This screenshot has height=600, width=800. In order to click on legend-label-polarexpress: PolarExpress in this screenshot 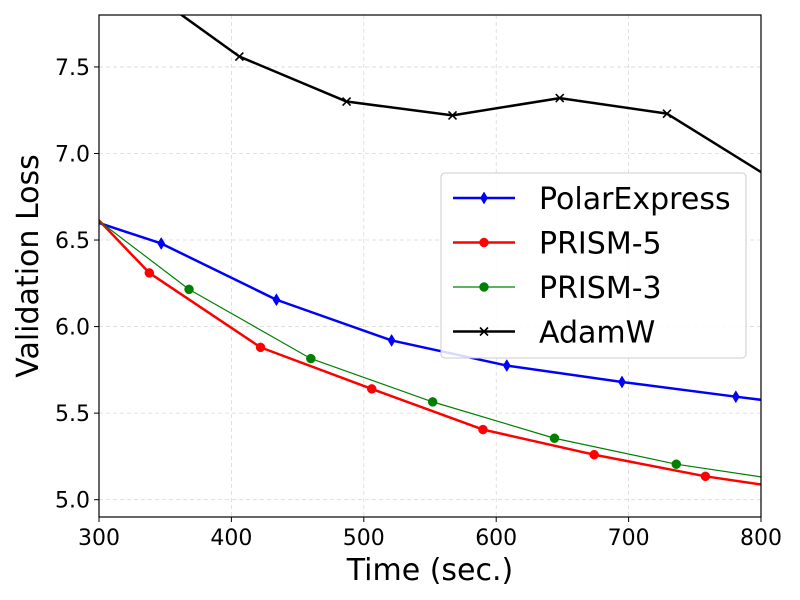, I will do `click(635, 199)`.